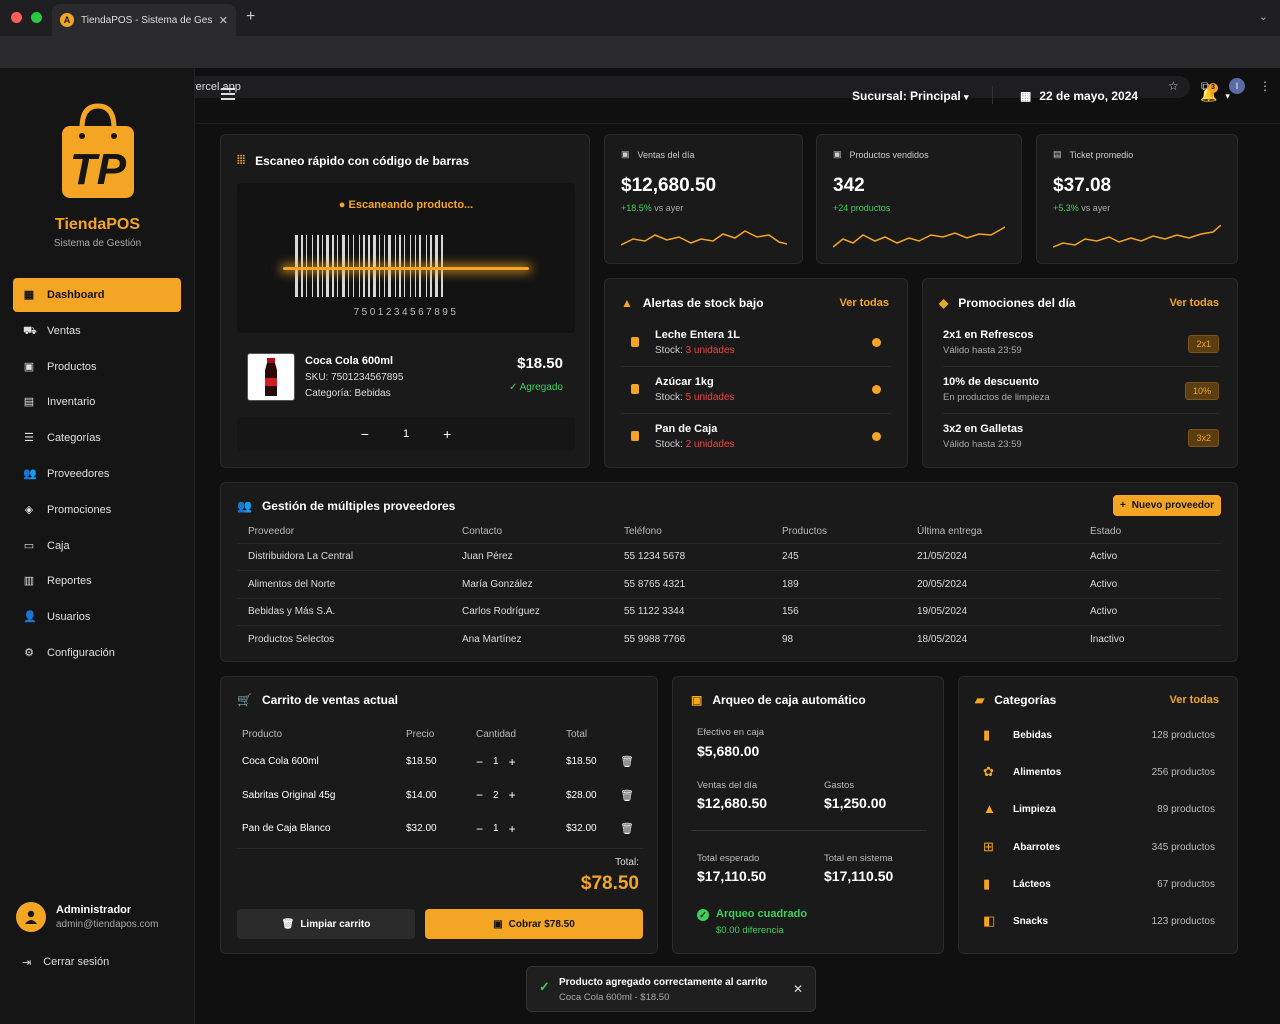  What do you see at coordinates (1099, 811) in the screenshot?
I see `category-item: ▲ Limpieza 89 productos` at bounding box center [1099, 811].